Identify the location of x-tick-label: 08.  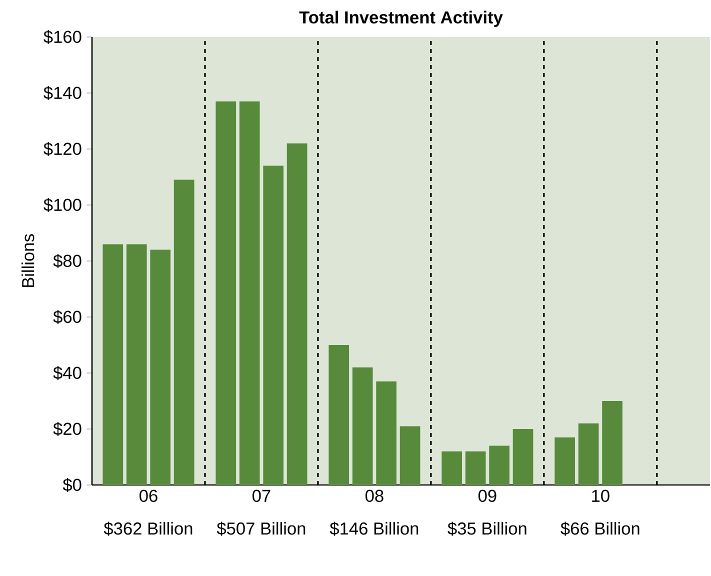
(374, 496).